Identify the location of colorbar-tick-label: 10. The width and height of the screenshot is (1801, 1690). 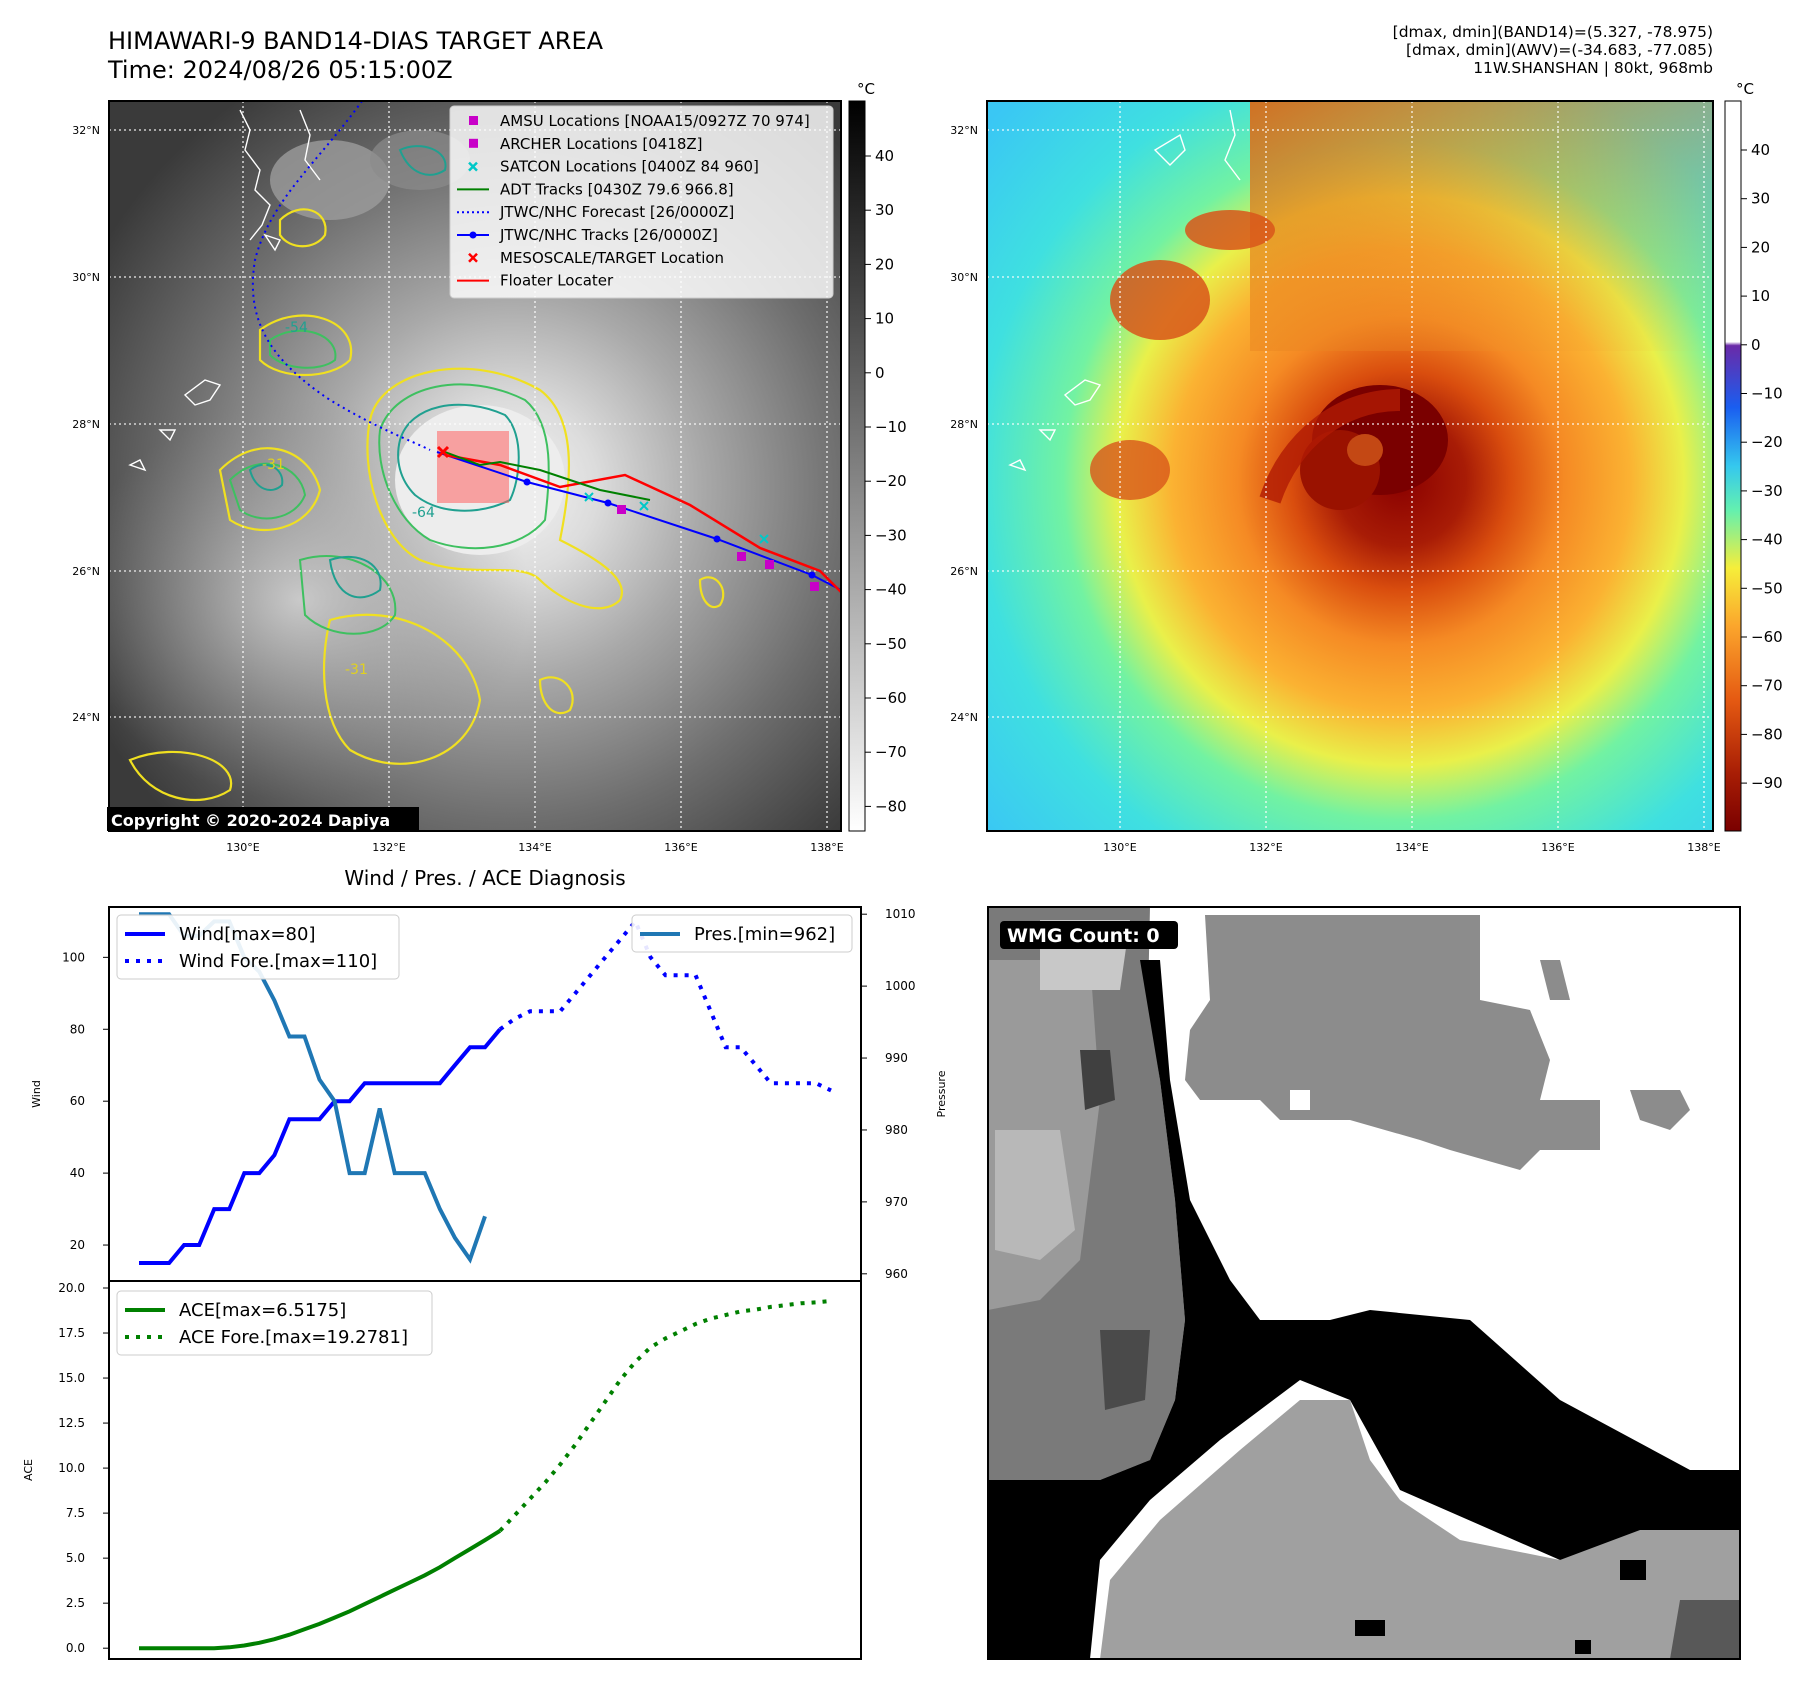
(1760, 296).